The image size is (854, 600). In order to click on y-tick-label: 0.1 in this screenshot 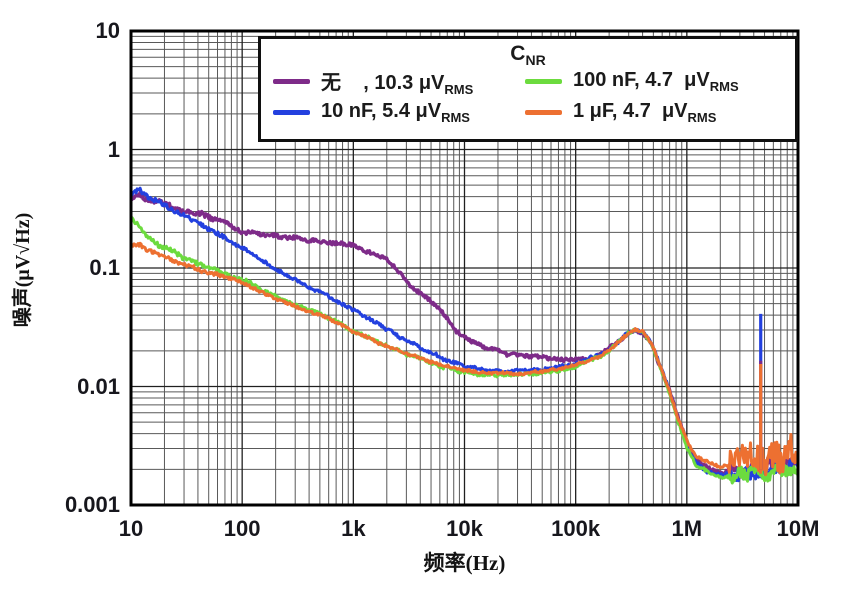, I will do `click(104, 267)`.